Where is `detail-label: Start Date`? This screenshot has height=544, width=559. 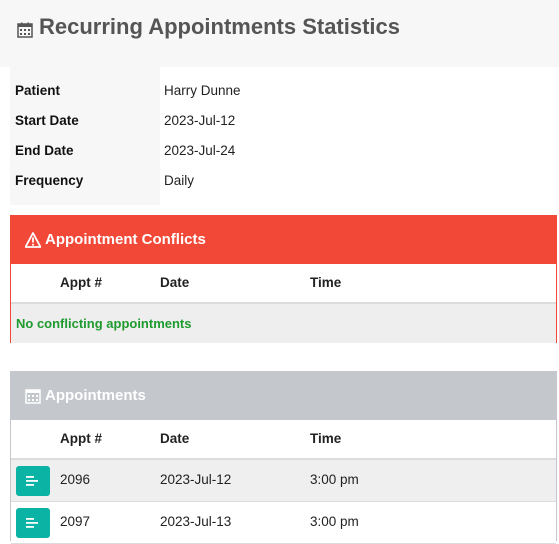
detail-label: Start Date is located at coordinates (47, 120).